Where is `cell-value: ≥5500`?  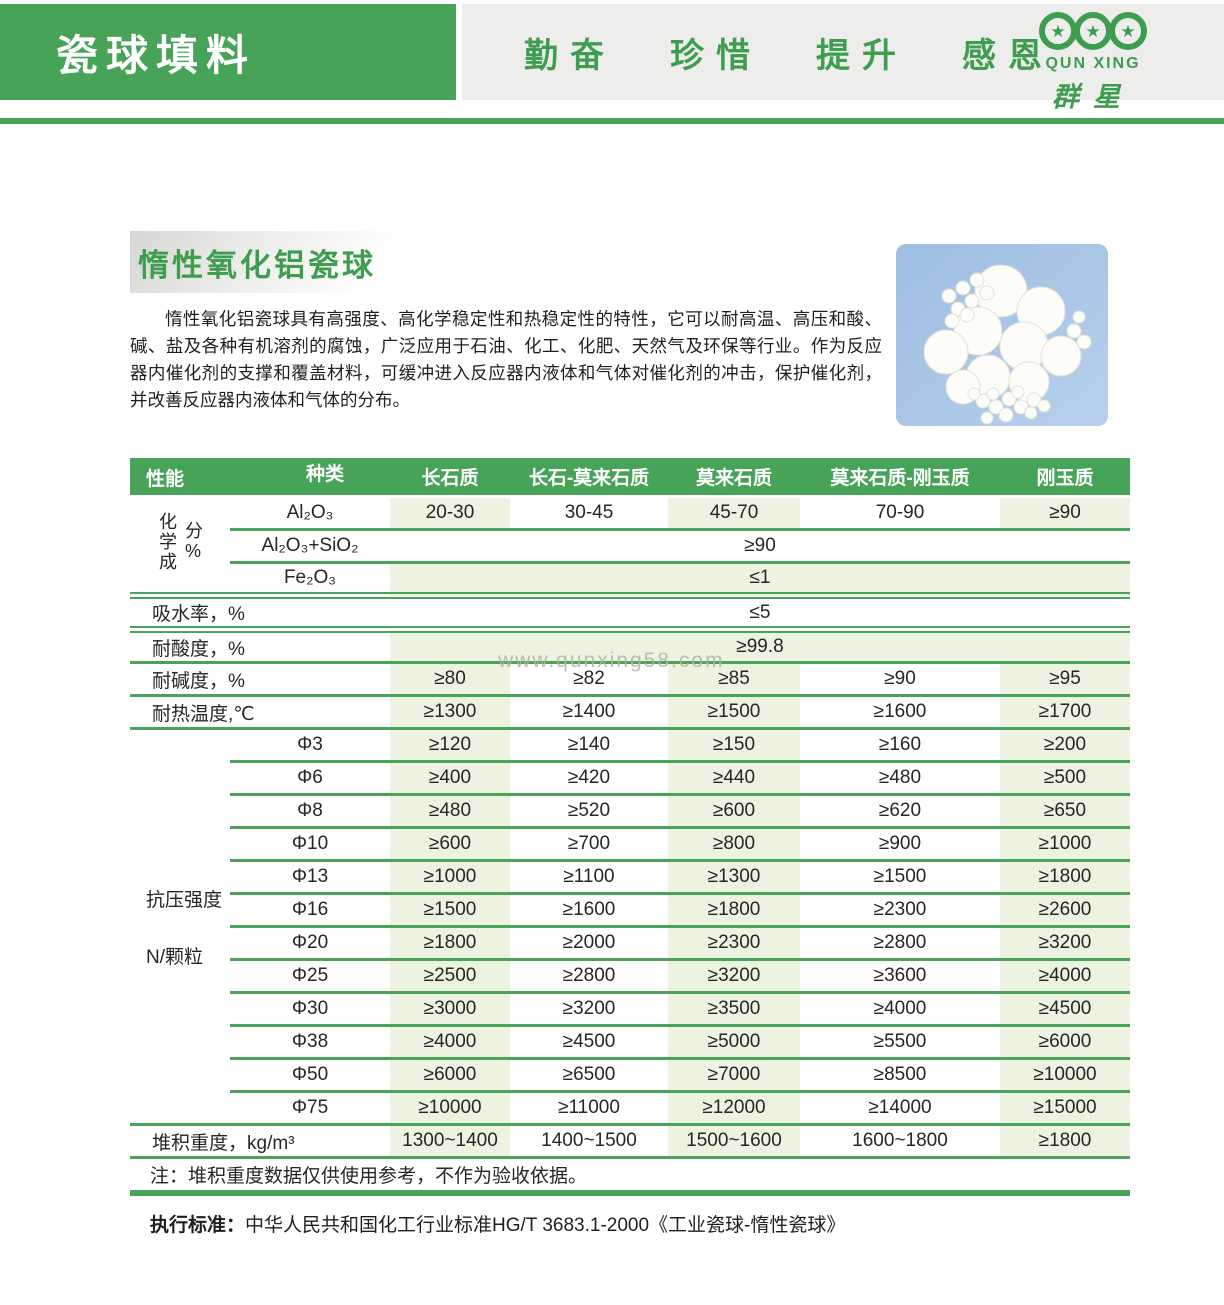
cell-value: ≥5500 is located at coordinates (900, 1042).